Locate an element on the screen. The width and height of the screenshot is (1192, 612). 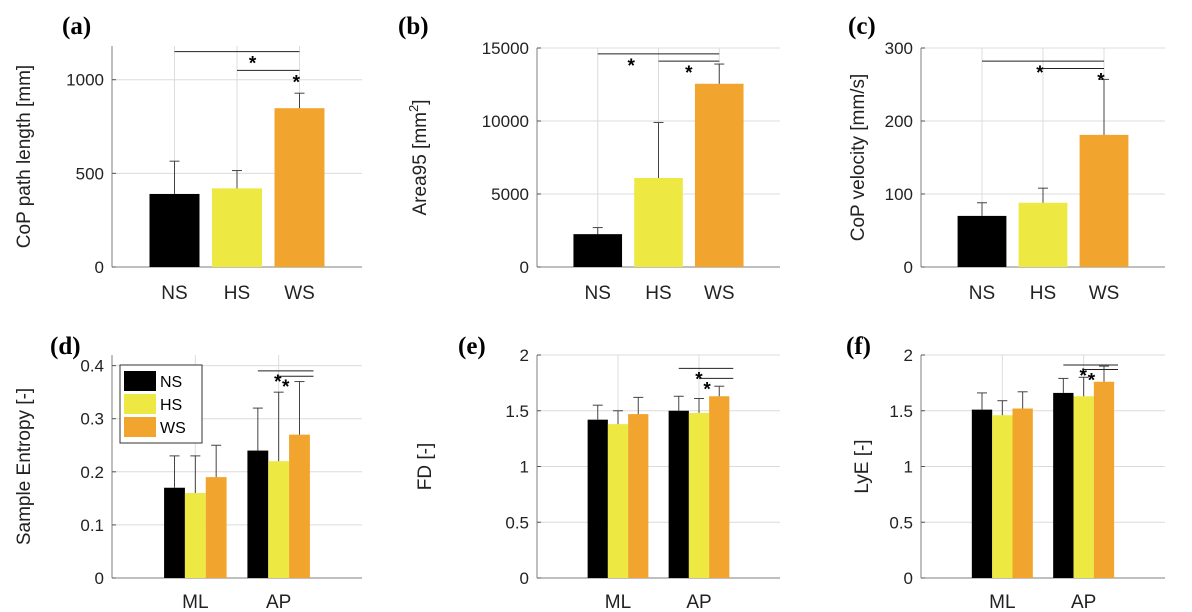
legend-label: NS is located at coordinates (171, 382).